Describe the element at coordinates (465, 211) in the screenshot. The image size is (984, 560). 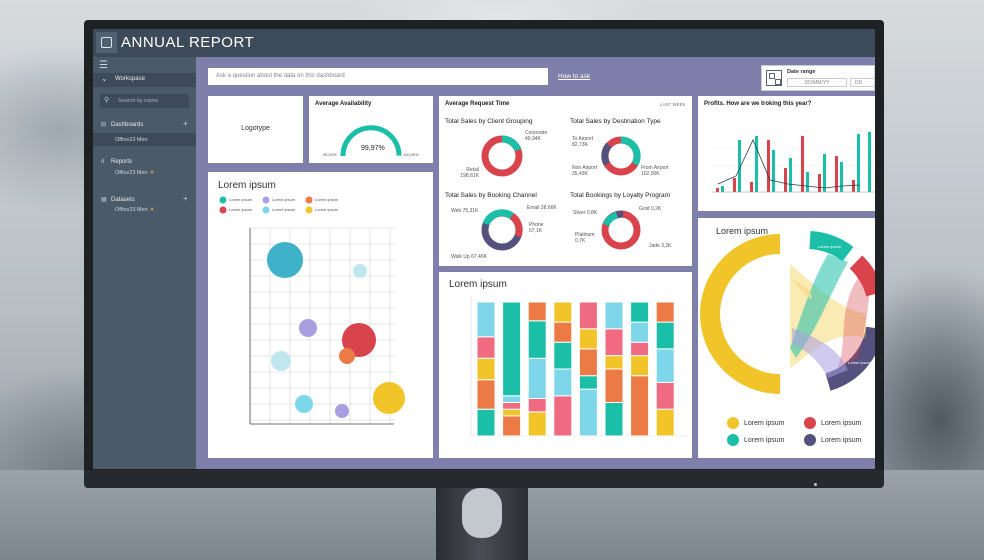
I see `donut-label: Web 75,31K` at that location.